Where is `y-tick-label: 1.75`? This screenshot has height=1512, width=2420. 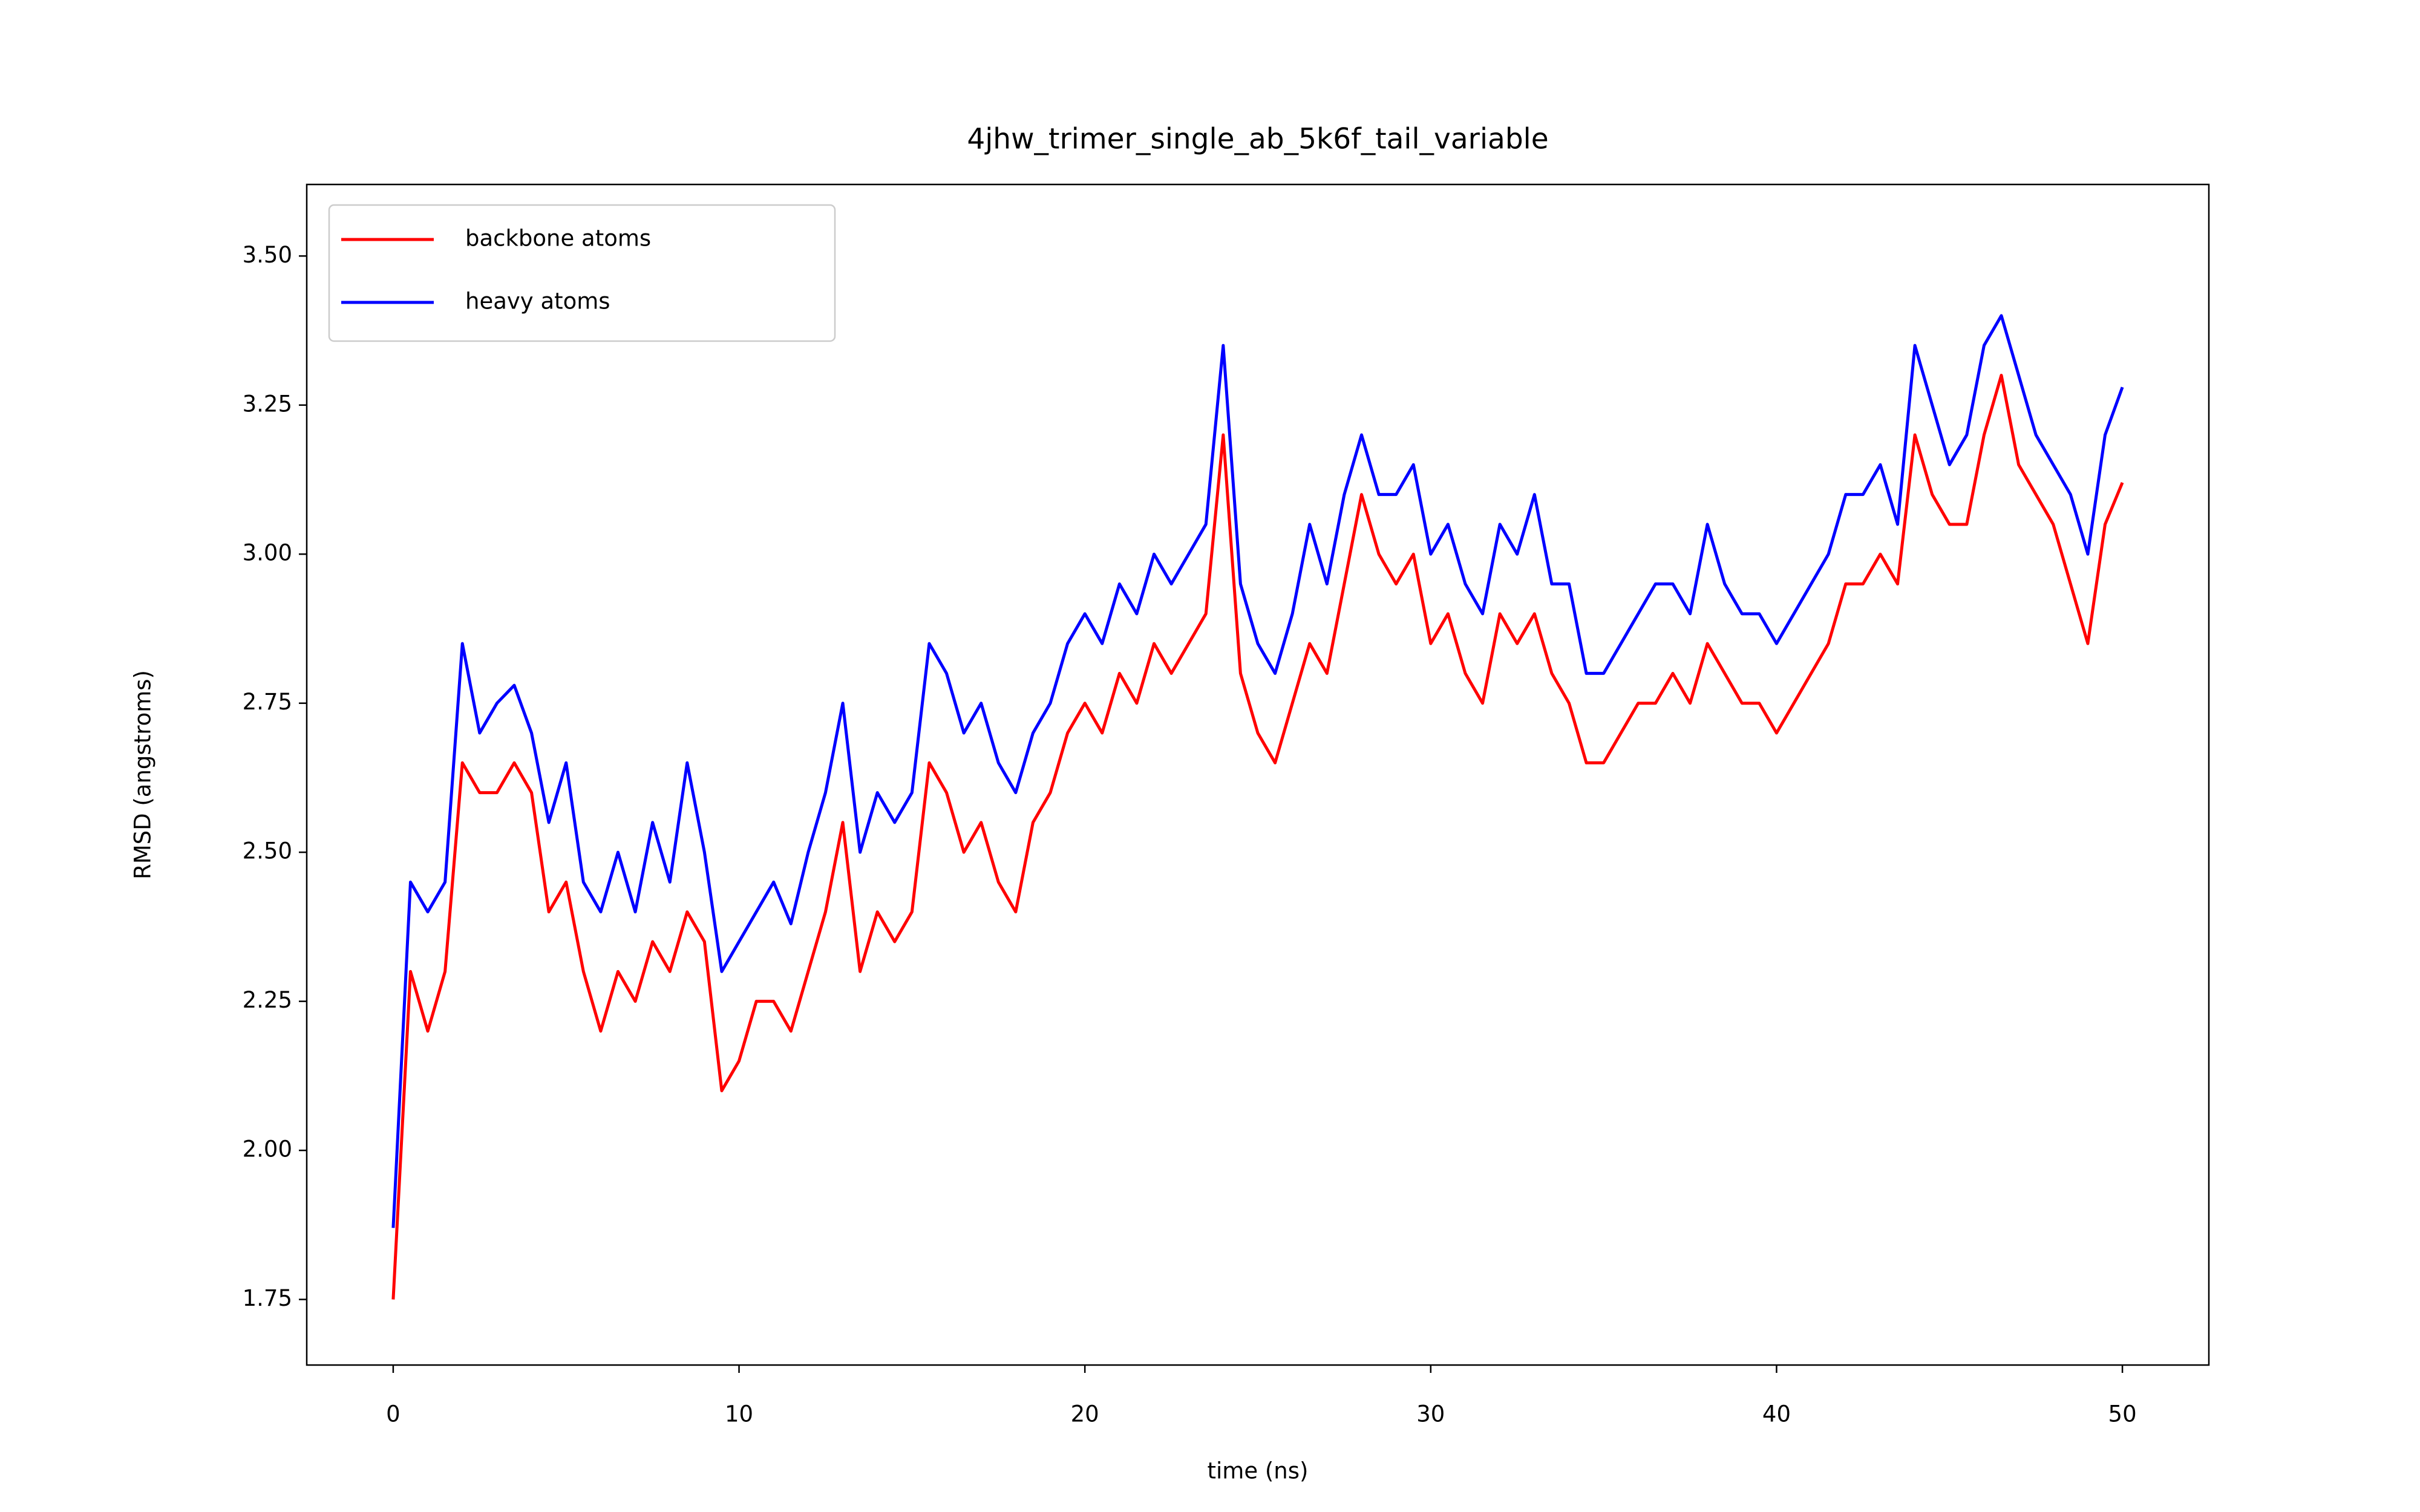
y-tick-label: 1.75 is located at coordinates (267, 1298).